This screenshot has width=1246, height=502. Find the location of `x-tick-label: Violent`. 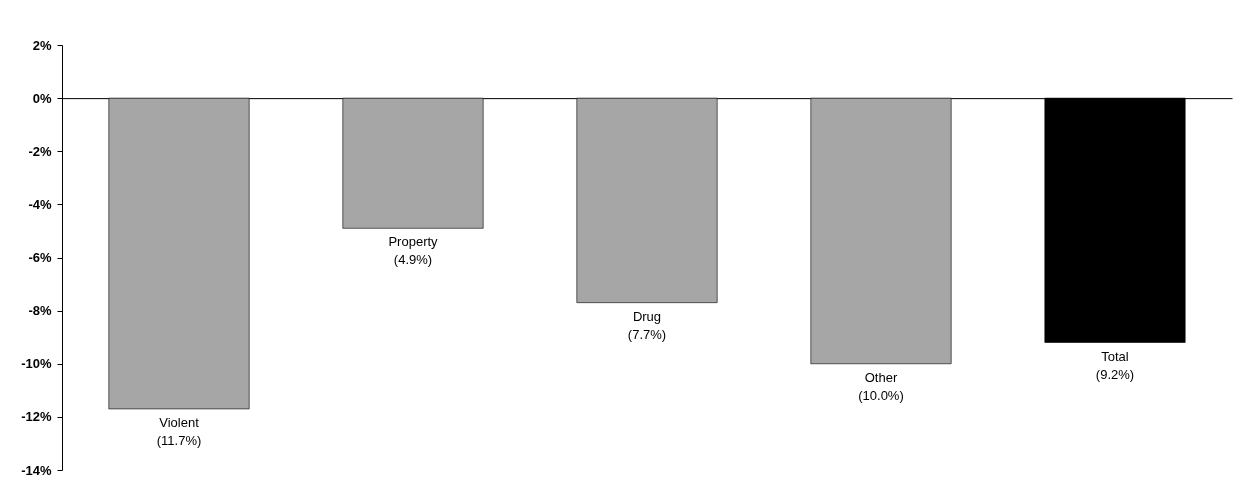

x-tick-label: Violent is located at coordinates (179, 422).